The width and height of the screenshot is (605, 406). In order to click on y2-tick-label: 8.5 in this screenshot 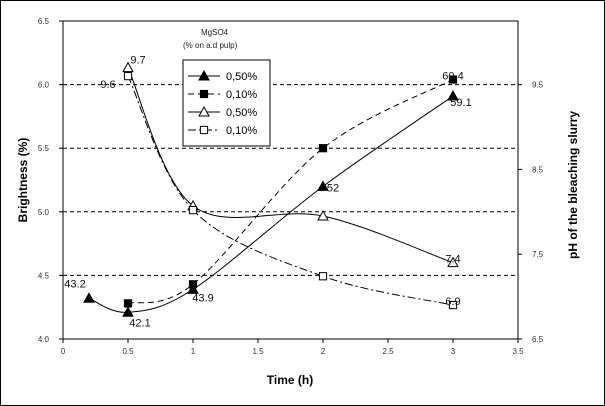, I will do `click(538, 169)`.